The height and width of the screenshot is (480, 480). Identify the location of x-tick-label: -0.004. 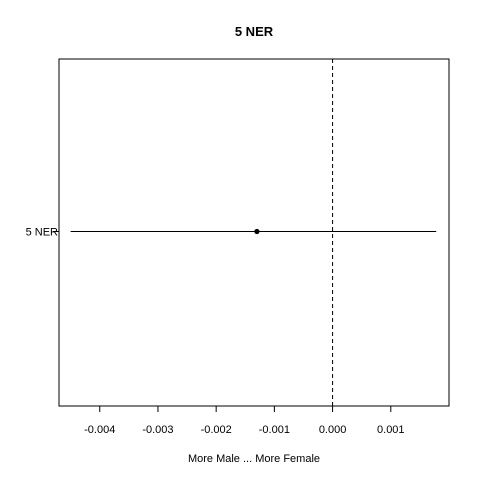
(99, 430).